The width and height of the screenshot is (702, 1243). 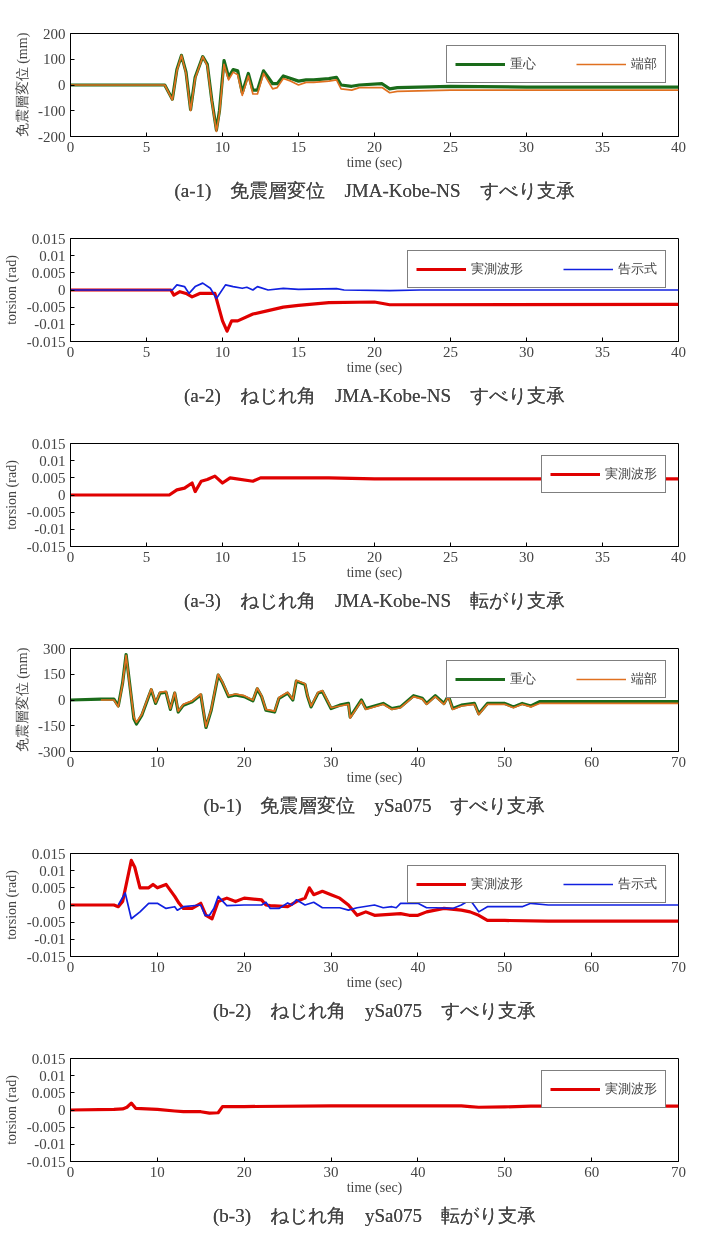 I want to click on y-tick-label: 300, so click(x=54, y=648).